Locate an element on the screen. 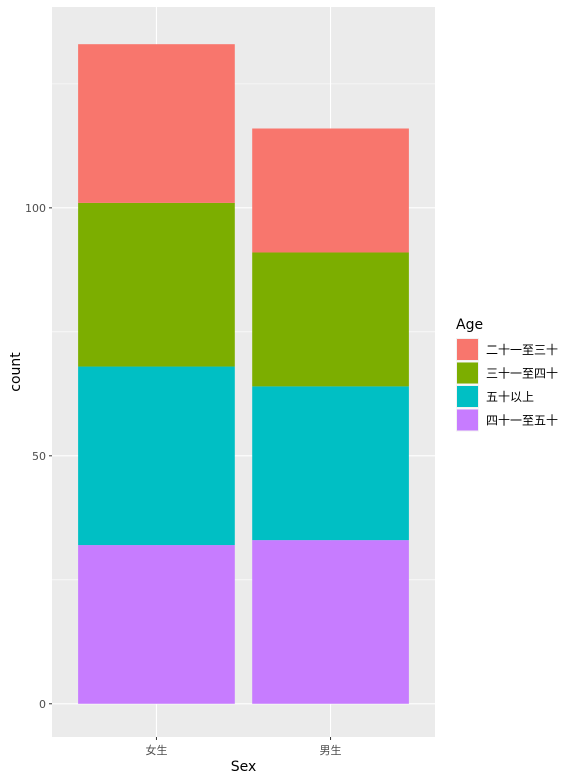  legend-label: 二十一至三十 is located at coordinates (522, 350).